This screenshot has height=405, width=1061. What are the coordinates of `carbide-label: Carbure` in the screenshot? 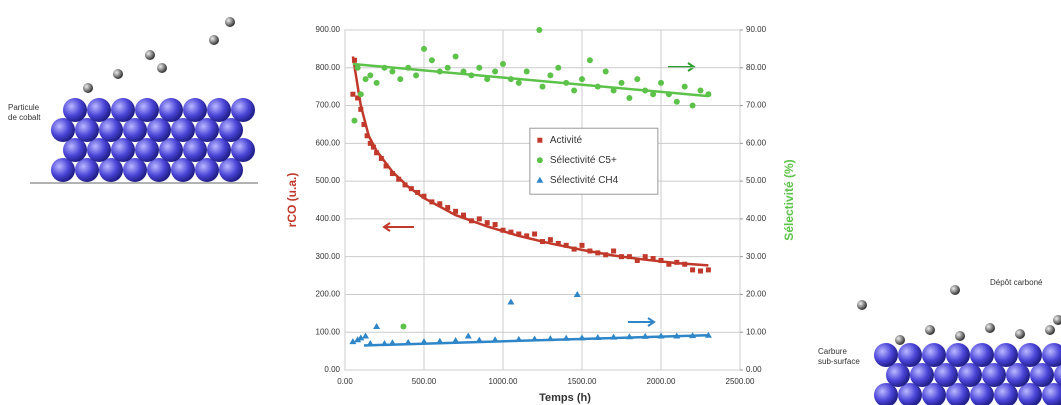 It's located at (832, 351).